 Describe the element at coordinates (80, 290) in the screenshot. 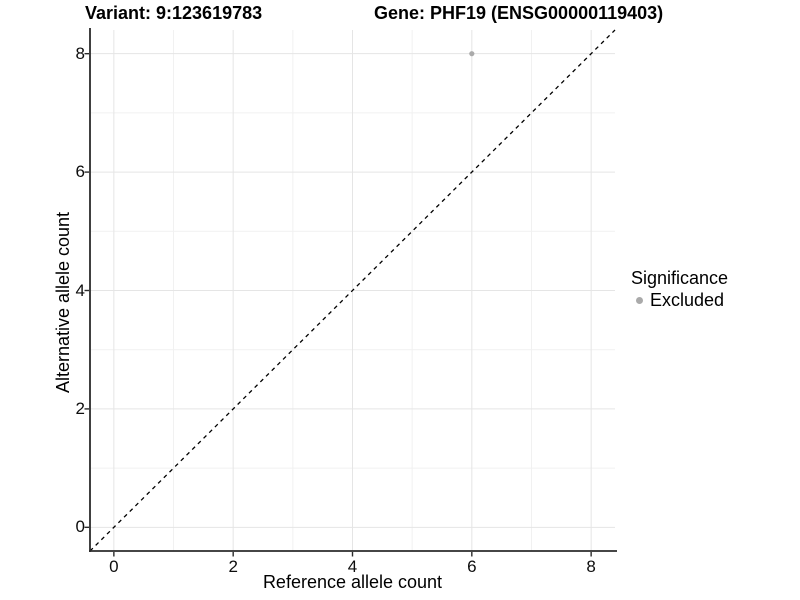

I see `y-tick-label: 4` at that location.